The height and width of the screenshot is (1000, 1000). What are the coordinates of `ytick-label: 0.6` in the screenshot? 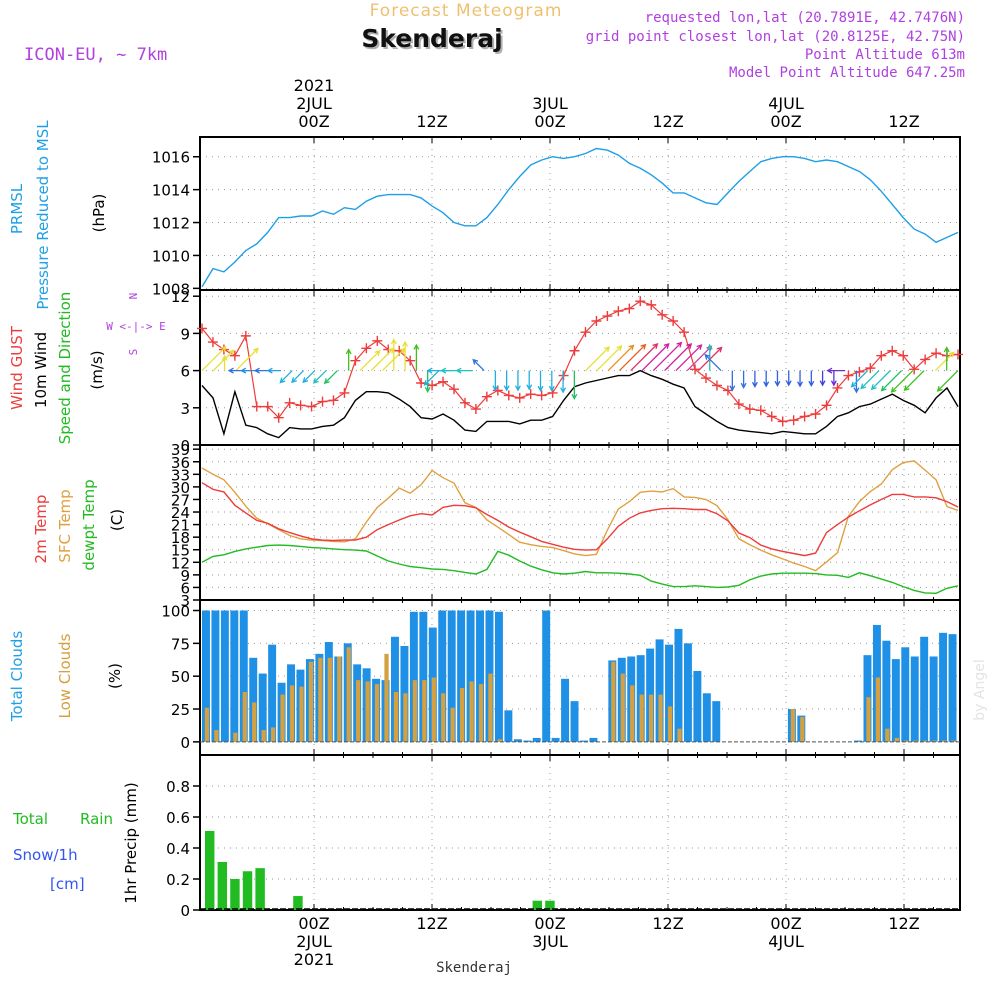 It's located at (178, 818).